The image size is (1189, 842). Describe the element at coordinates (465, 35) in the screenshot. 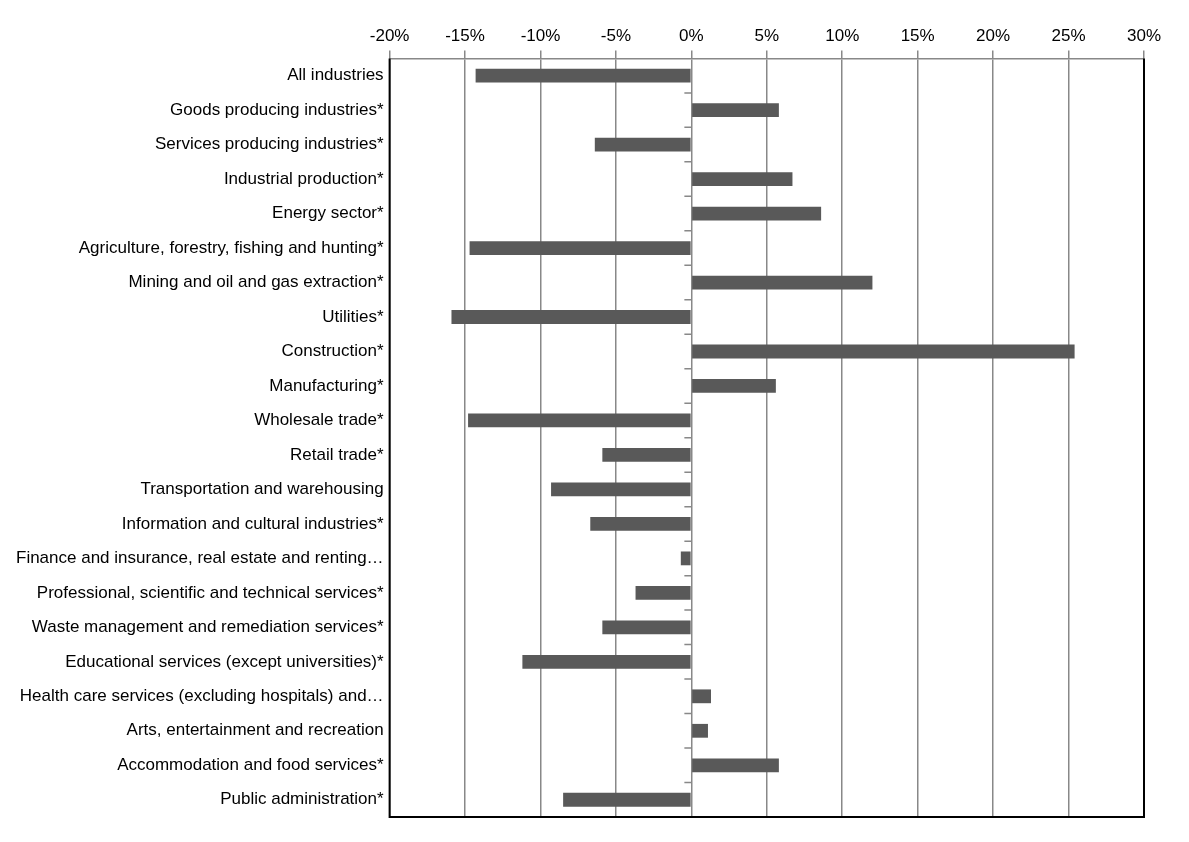

I see `x-tick-label: -15%` at that location.